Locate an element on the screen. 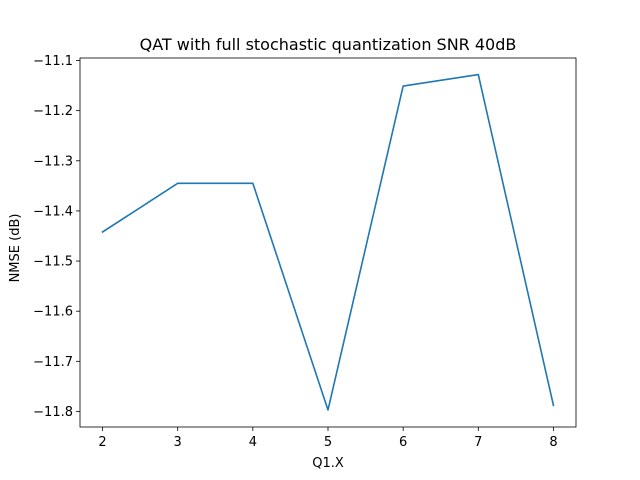  x-tick-label: 2 is located at coordinates (102, 442).